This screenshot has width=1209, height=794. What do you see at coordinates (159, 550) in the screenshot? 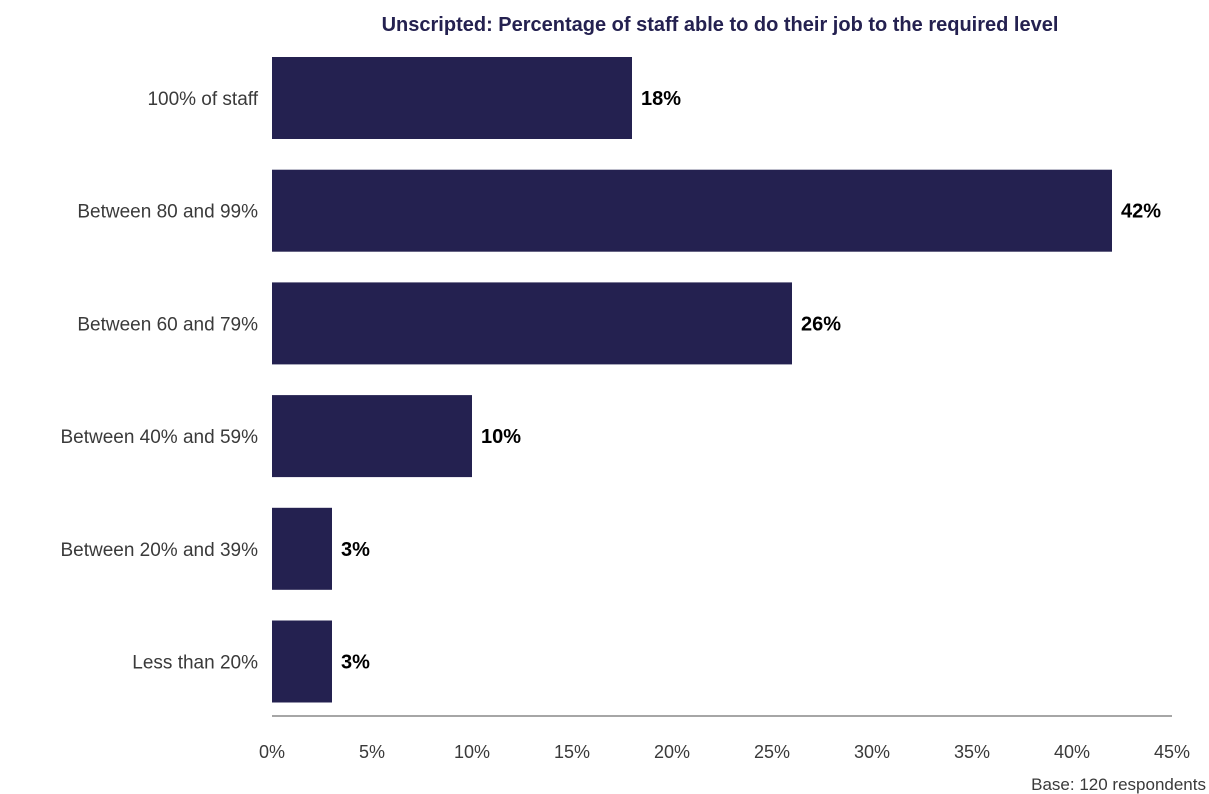
I see `category-label: Between 20% and 39%` at bounding box center [159, 550].